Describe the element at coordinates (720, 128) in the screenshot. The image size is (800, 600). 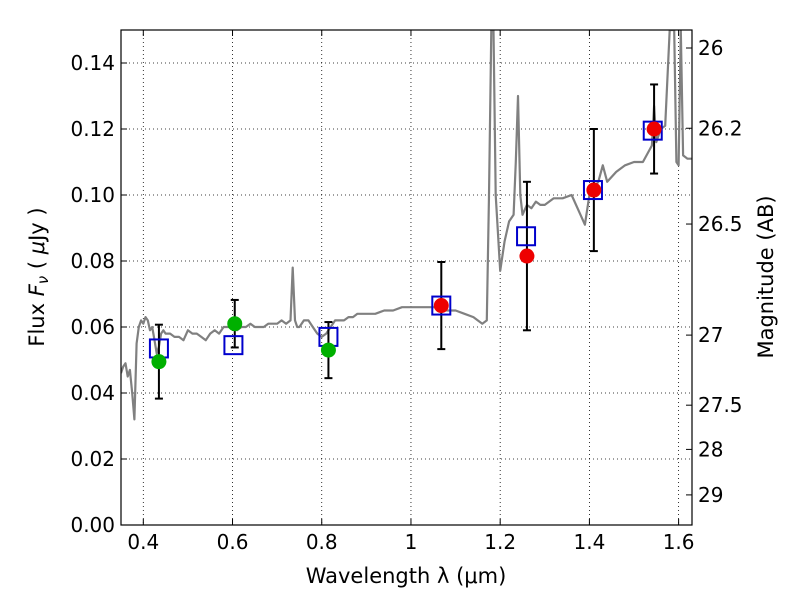
I see `y2-tick-label: 26.2` at that location.